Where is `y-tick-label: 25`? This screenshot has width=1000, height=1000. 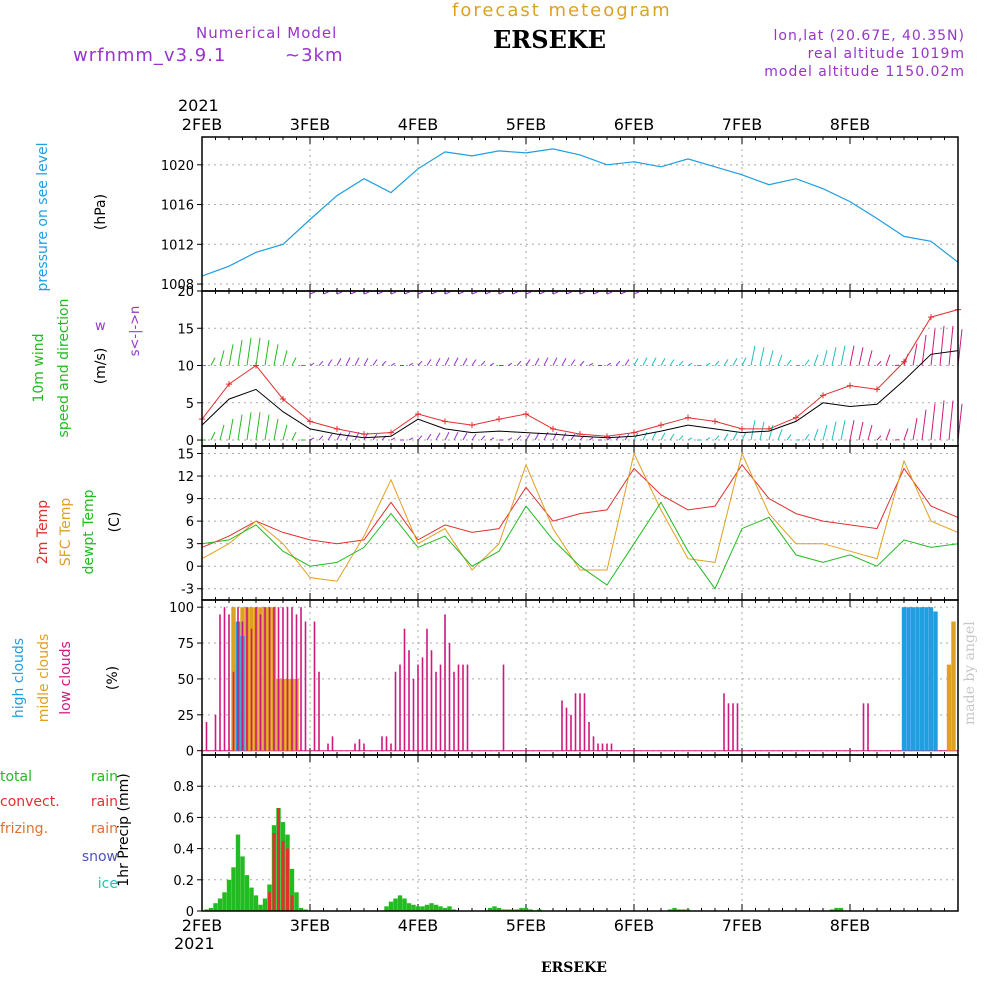
y-tick-label: 25 is located at coordinates (185, 716).